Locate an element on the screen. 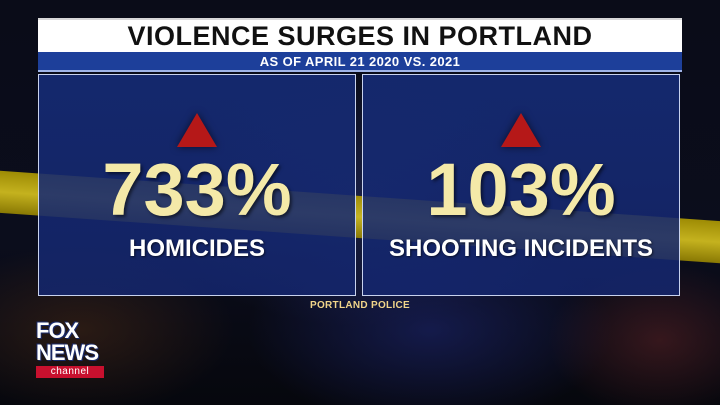 The image size is (720, 405). fox-news-logo: FOX NEWS channel is located at coordinates (70, 354).